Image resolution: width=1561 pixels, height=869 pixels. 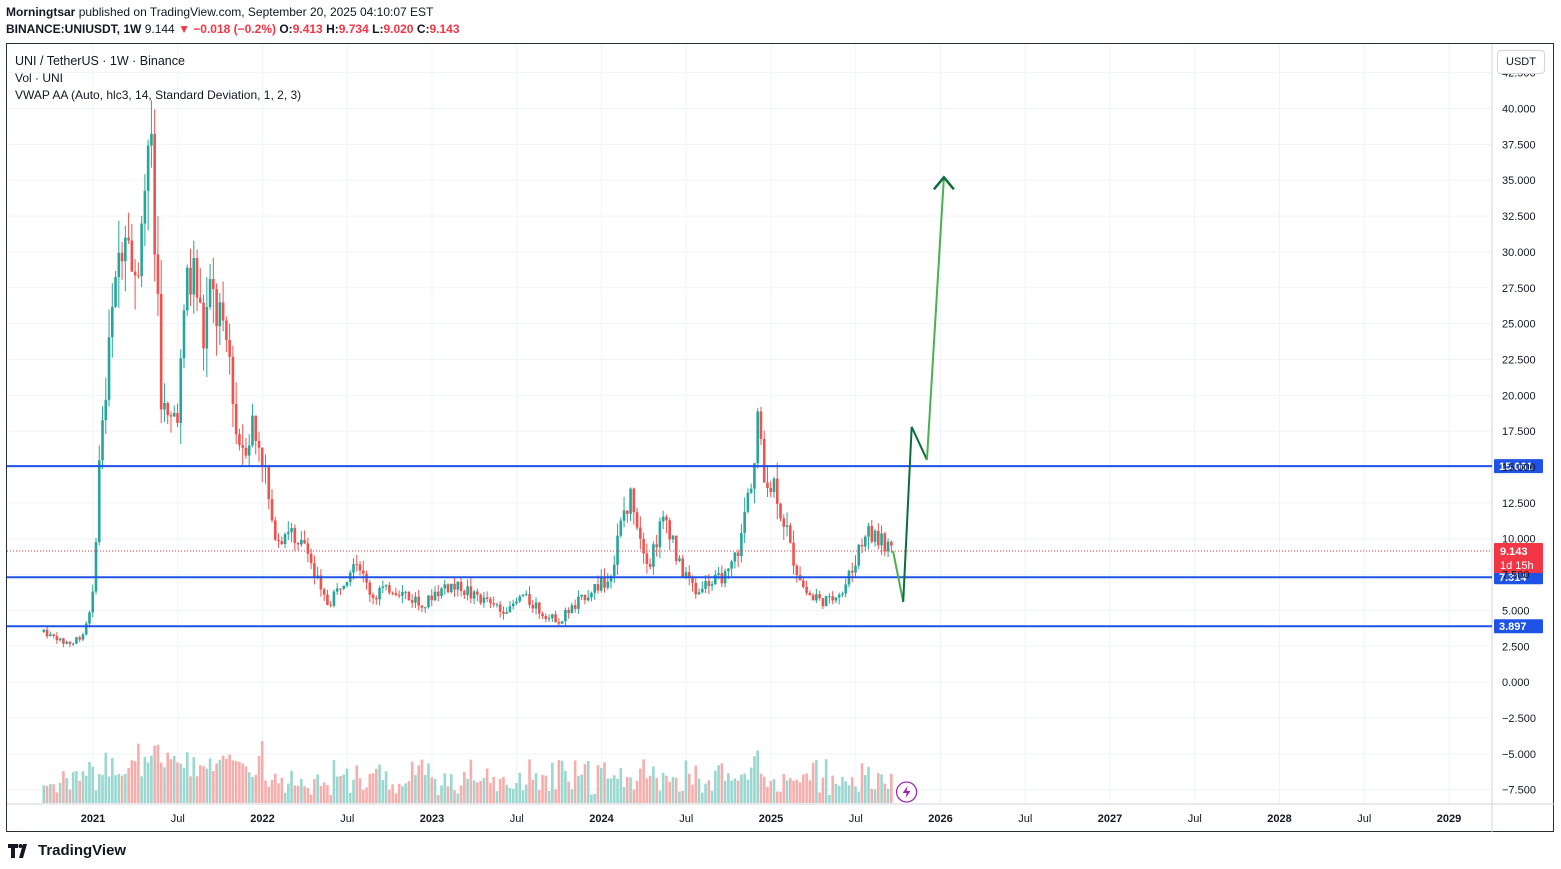 I want to click on y-tick-label: 15.000, so click(x=1519, y=468).